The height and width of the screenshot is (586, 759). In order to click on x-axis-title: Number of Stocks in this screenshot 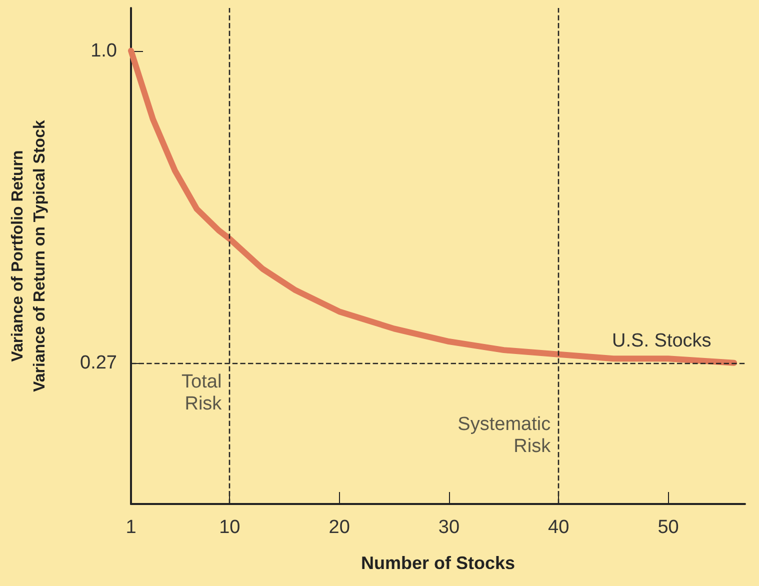, I will do `click(438, 563)`.